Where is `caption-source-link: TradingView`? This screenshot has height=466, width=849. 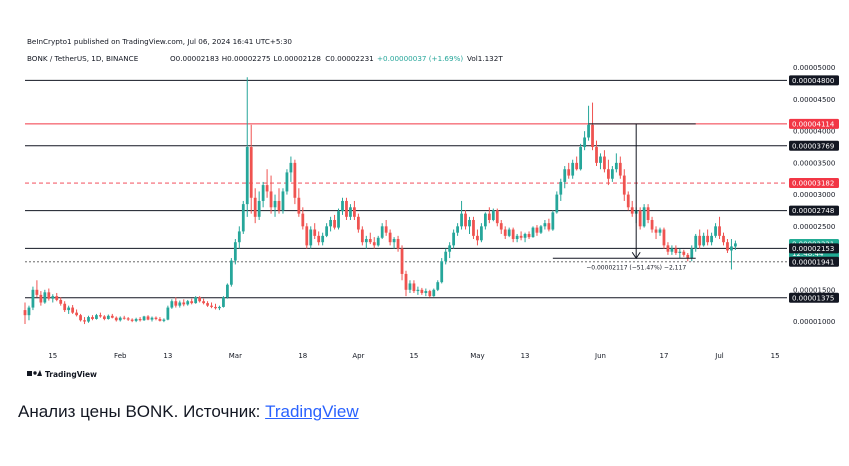 caption-source-link: TradingView is located at coordinates (312, 411).